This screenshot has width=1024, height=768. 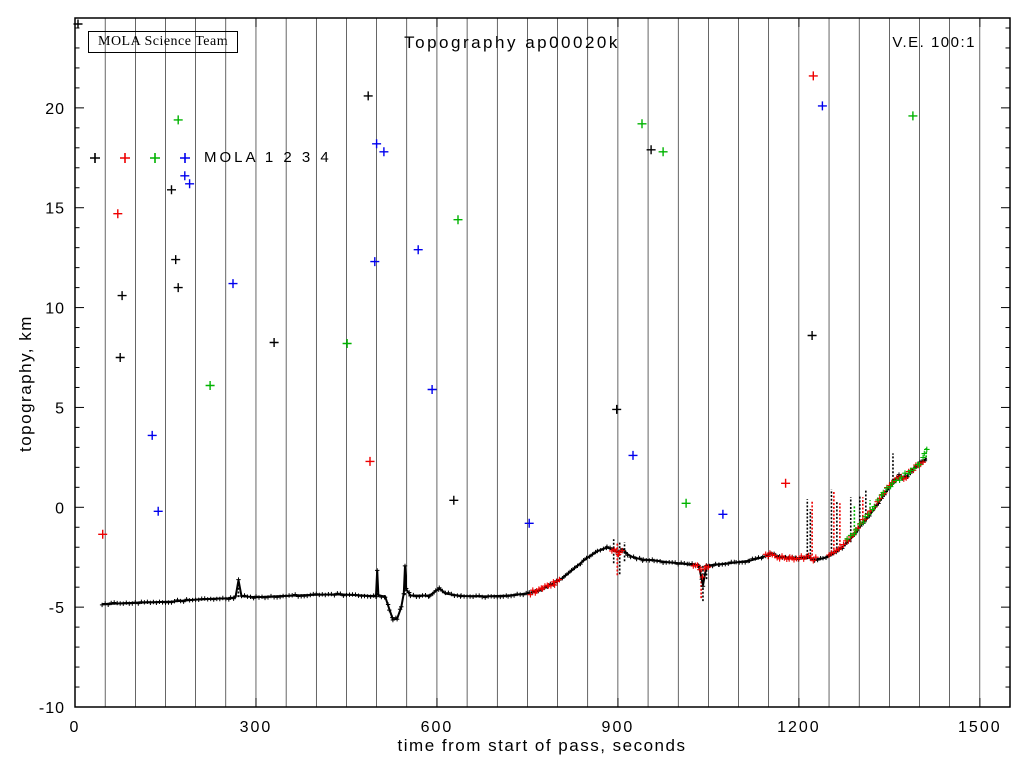 What do you see at coordinates (256, 727) in the screenshot?
I see `x-tick-label: 300` at bounding box center [256, 727].